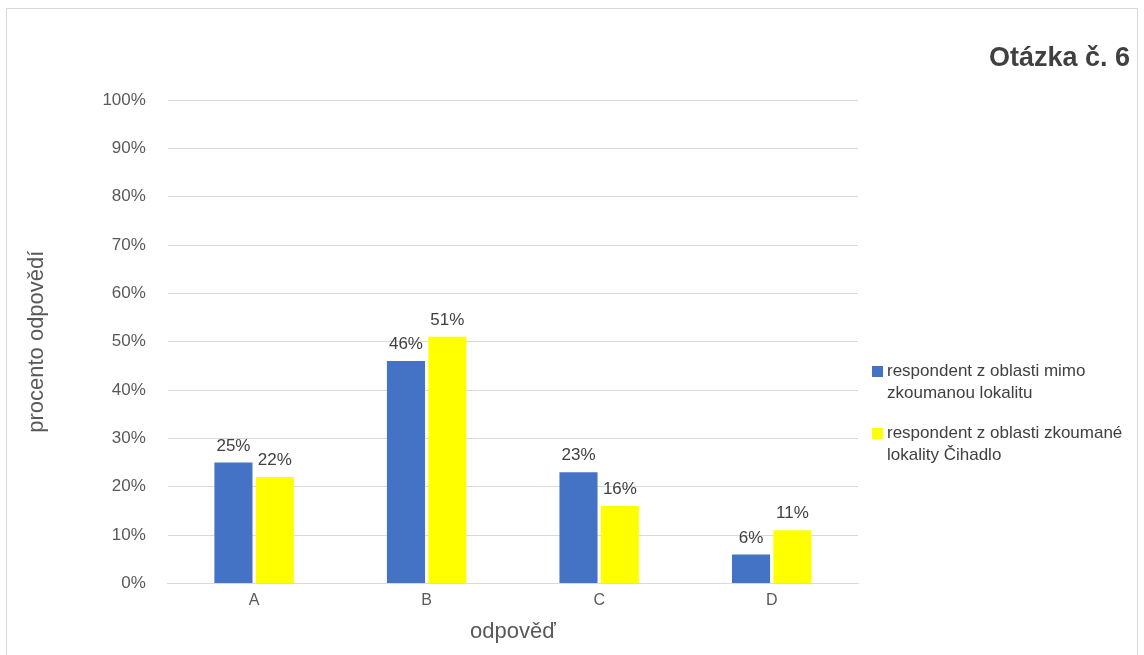 The width and height of the screenshot is (1144, 655). What do you see at coordinates (1059, 57) in the screenshot?
I see `text: Otázka č. 6` at bounding box center [1059, 57].